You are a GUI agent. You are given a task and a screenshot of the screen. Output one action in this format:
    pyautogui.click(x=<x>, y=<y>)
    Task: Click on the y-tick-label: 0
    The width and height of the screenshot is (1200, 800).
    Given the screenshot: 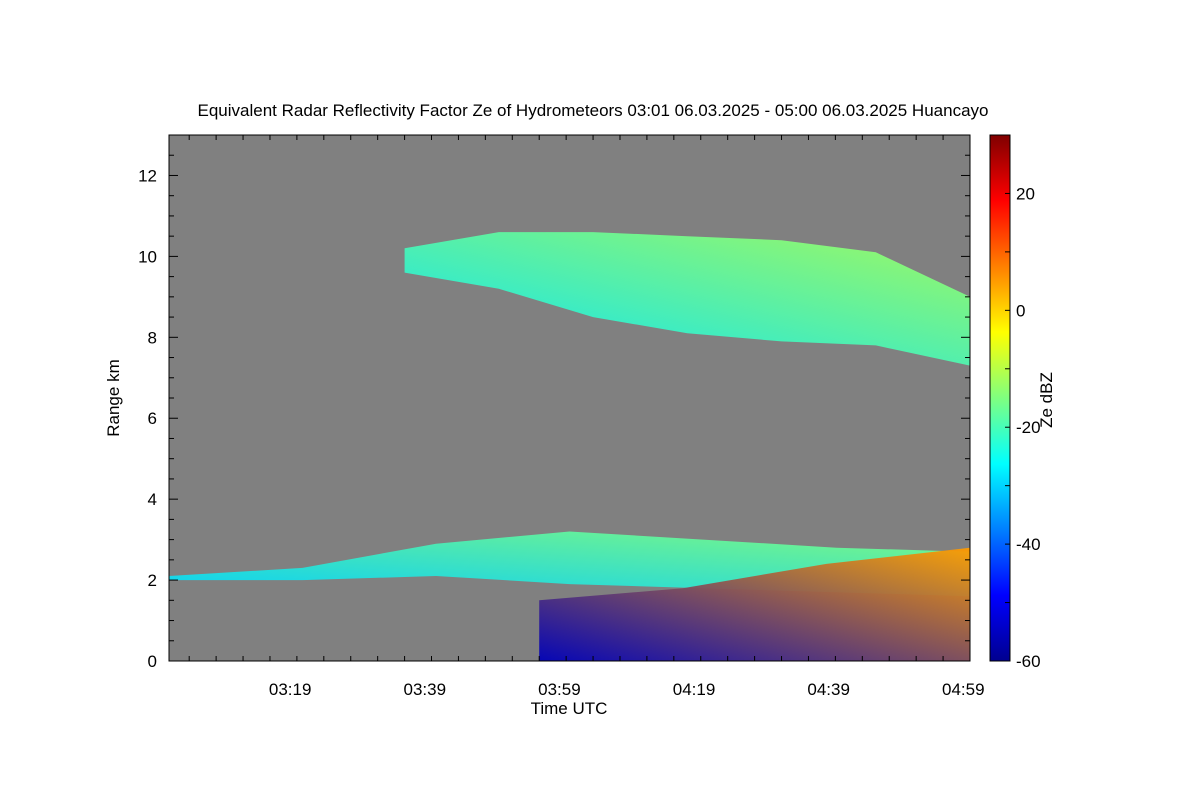 What is the action you would take?
    pyautogui.click(x=152, y=661)
    